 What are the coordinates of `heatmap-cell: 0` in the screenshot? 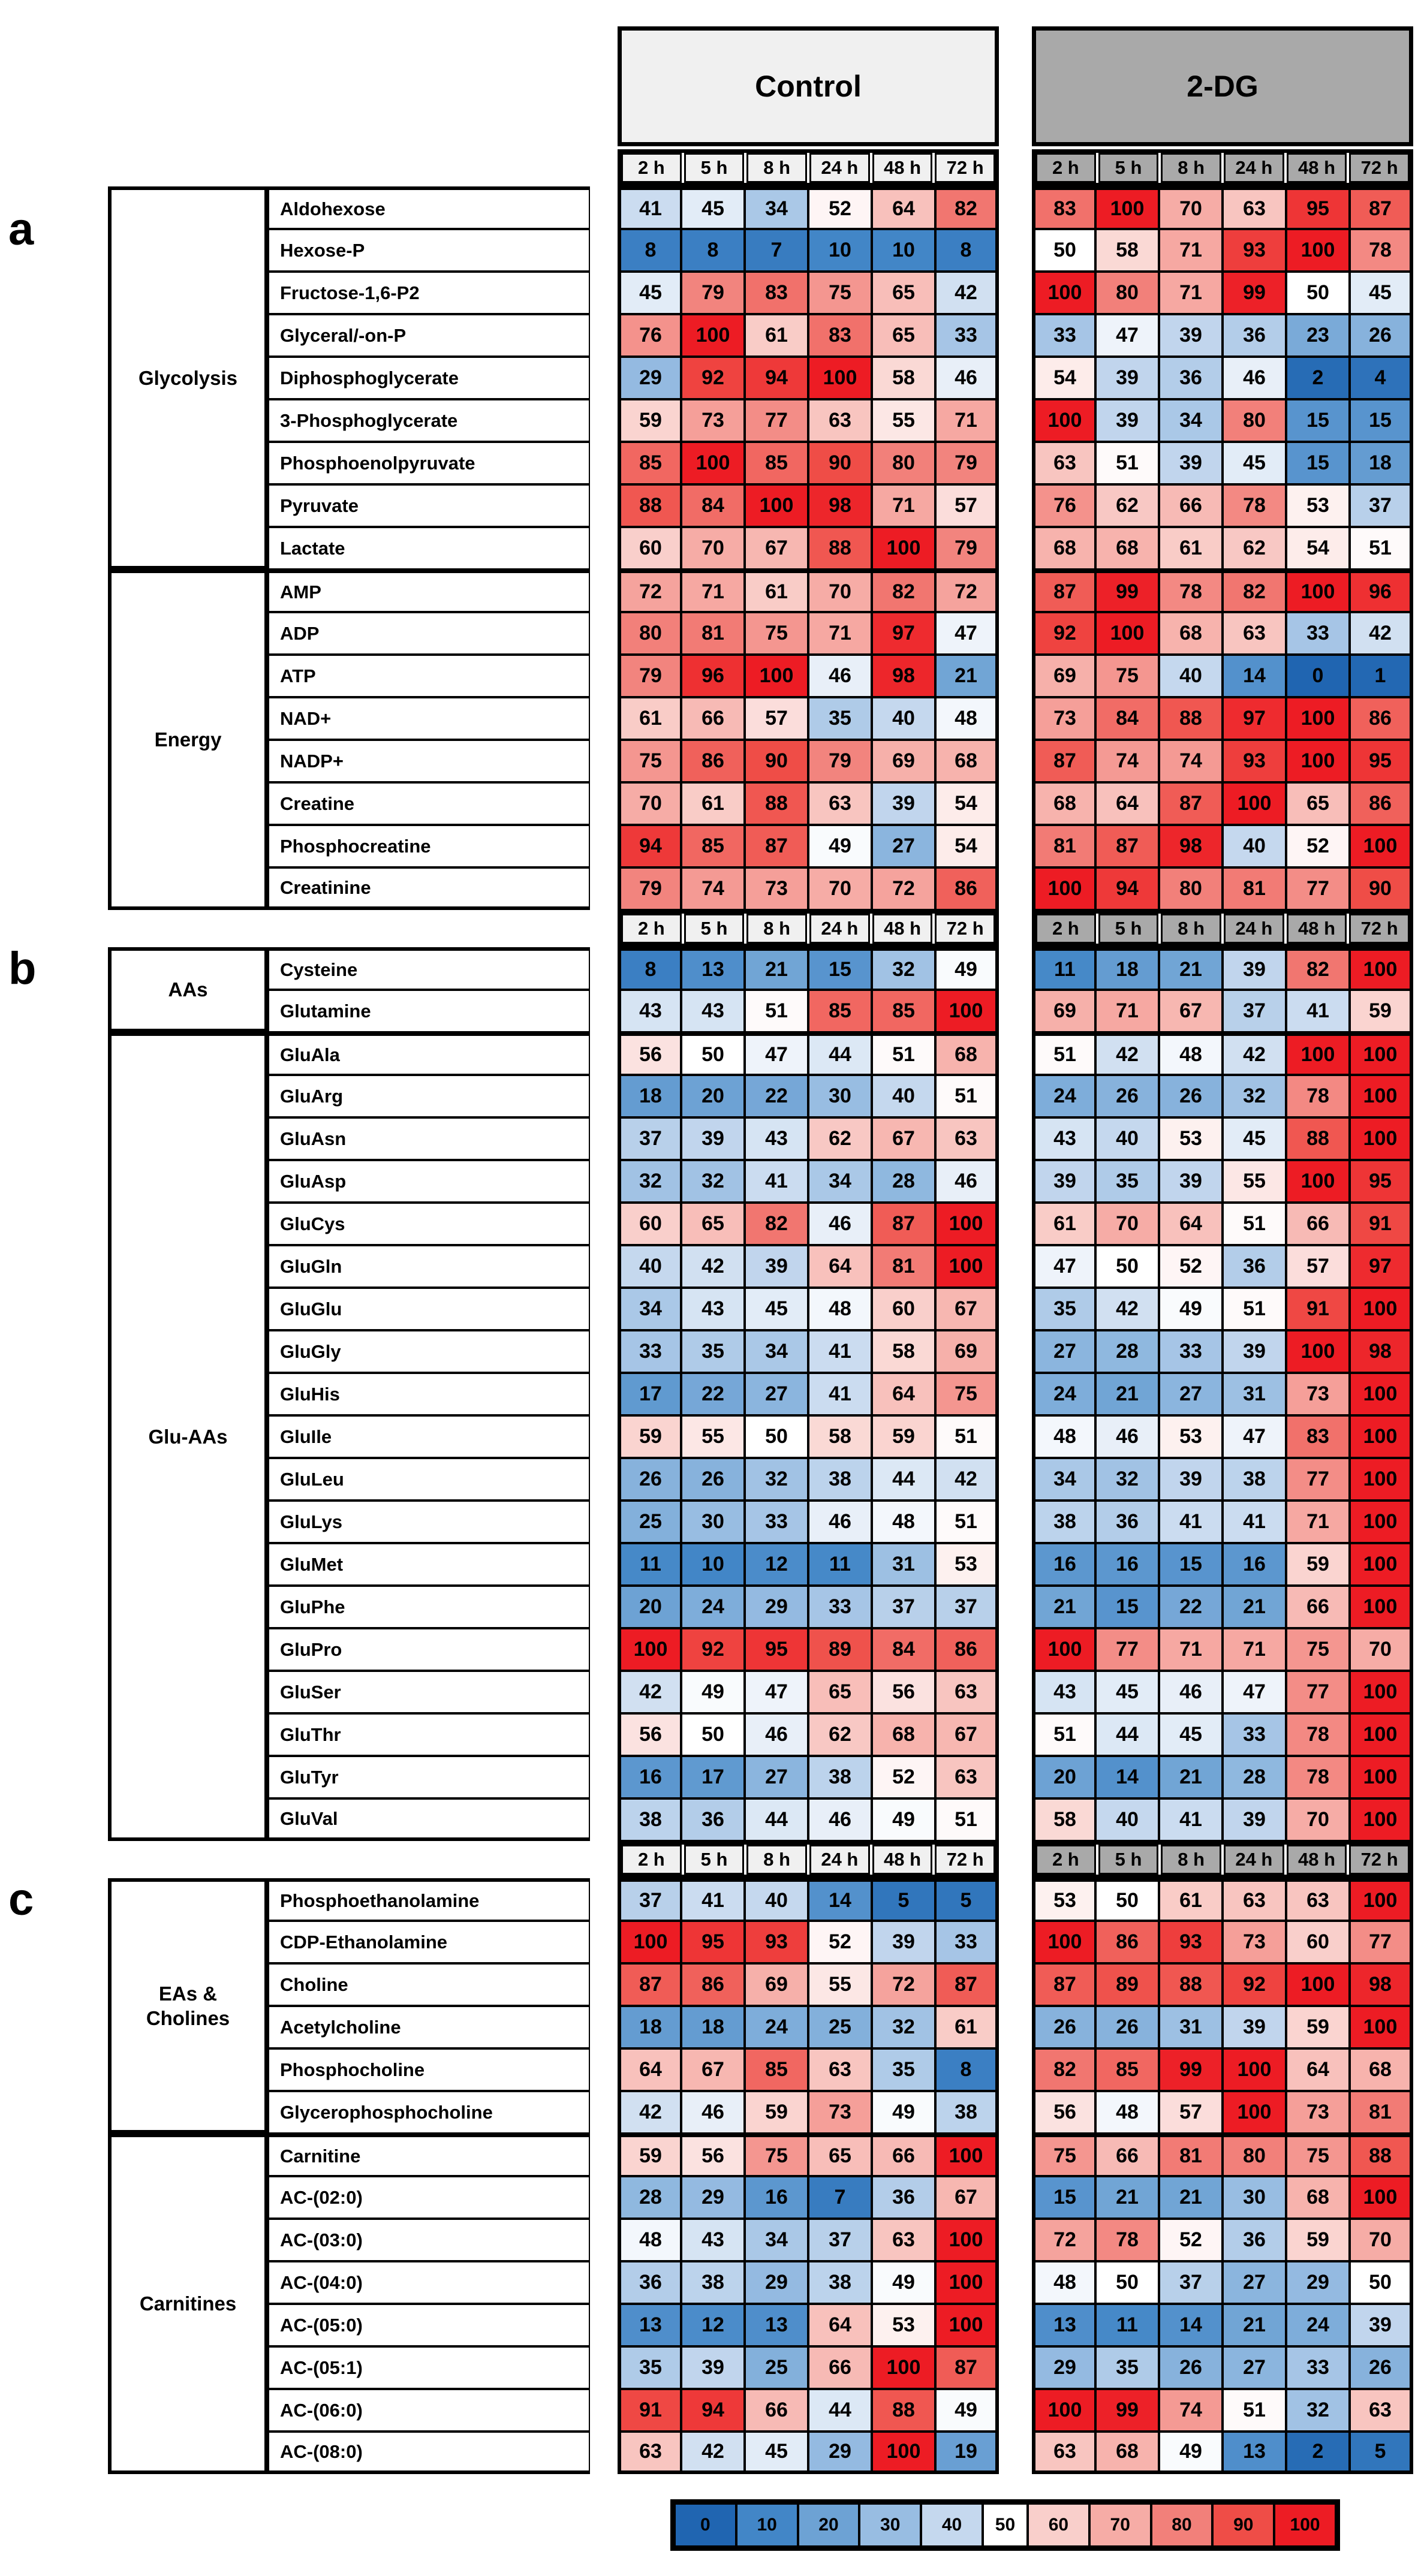 It's located at (1318, 676).